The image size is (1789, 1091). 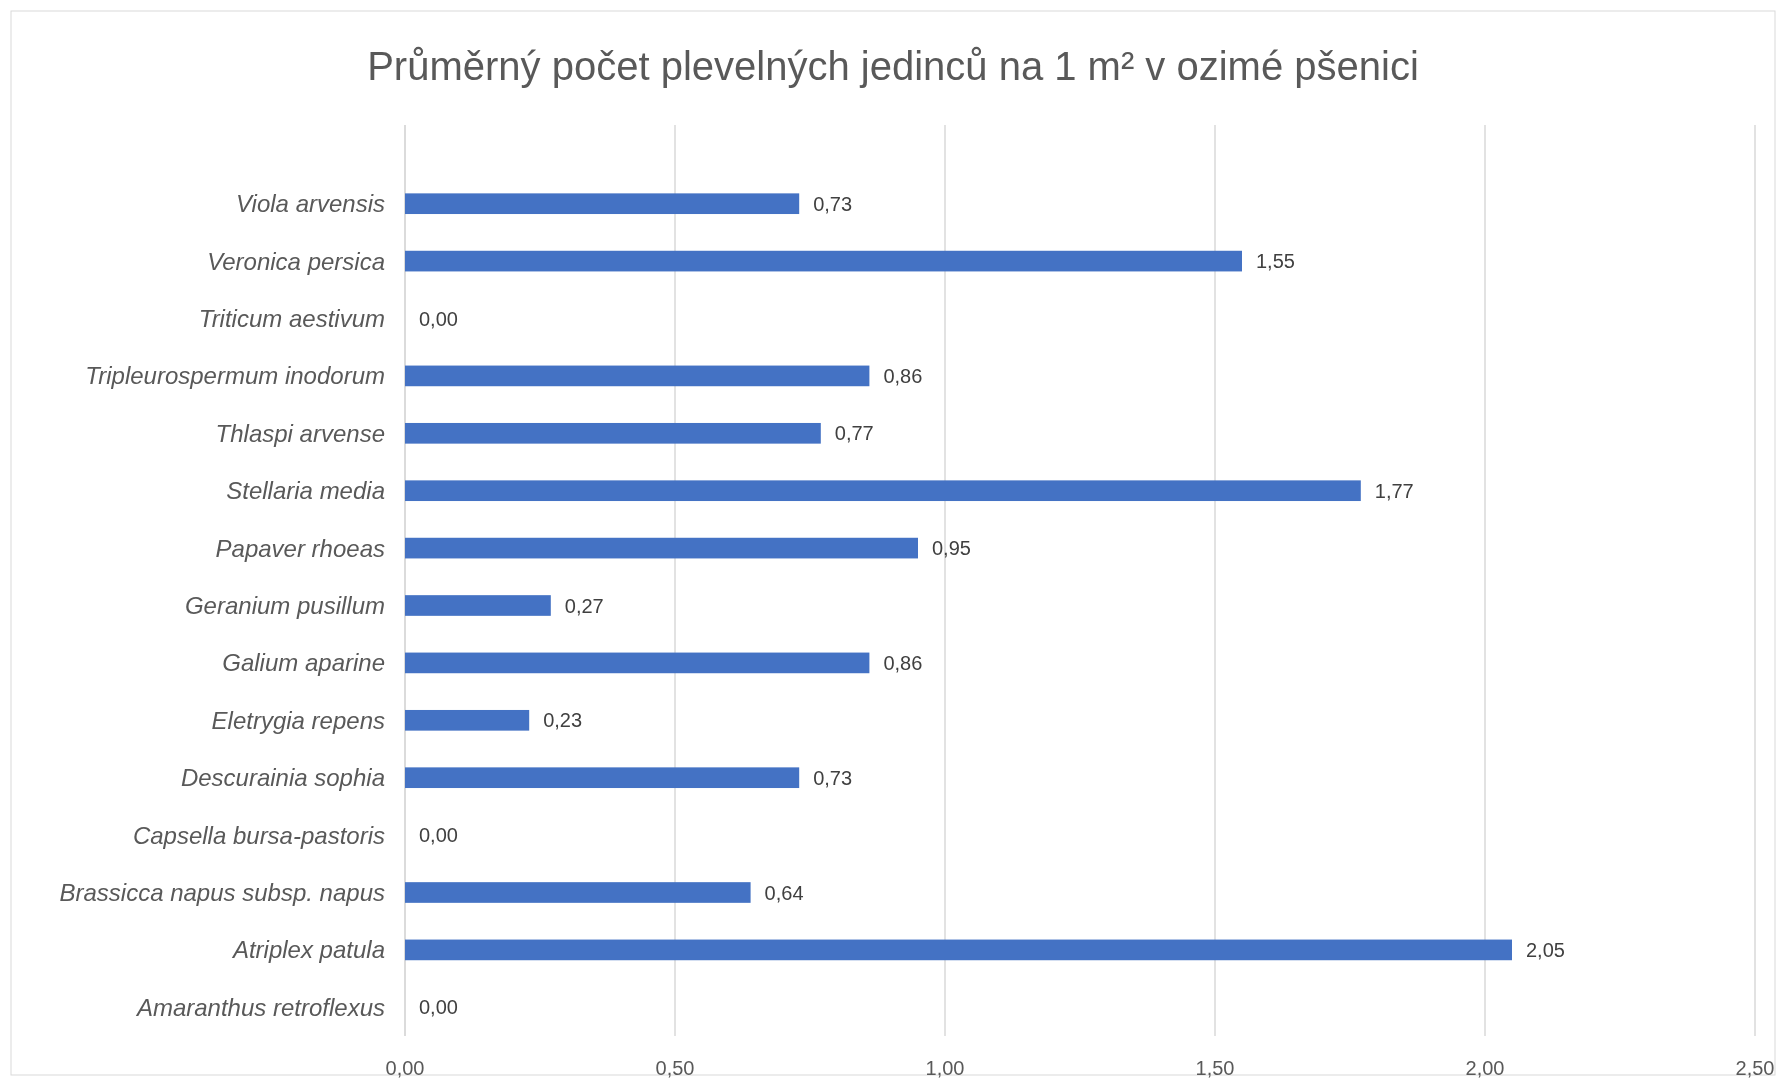 What do you see at coordinates (282, 778) in the screenshot?
I see `y-tick-label: Descurainia sophia` at bounding box center [282, 778].